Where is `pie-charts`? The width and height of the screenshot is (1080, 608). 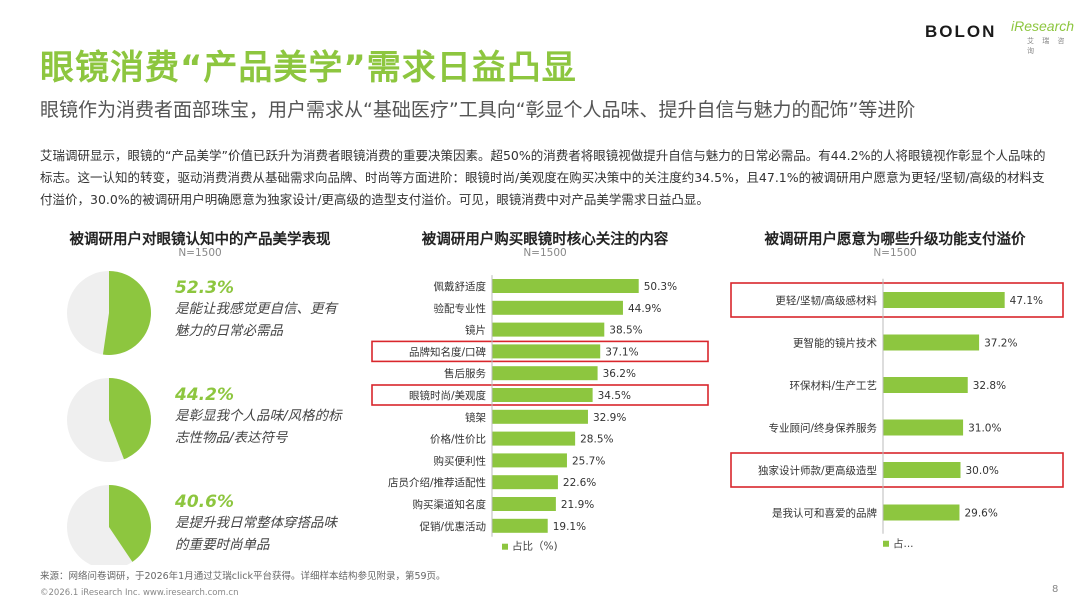 pie-charts is located at coordinates (109, 418).